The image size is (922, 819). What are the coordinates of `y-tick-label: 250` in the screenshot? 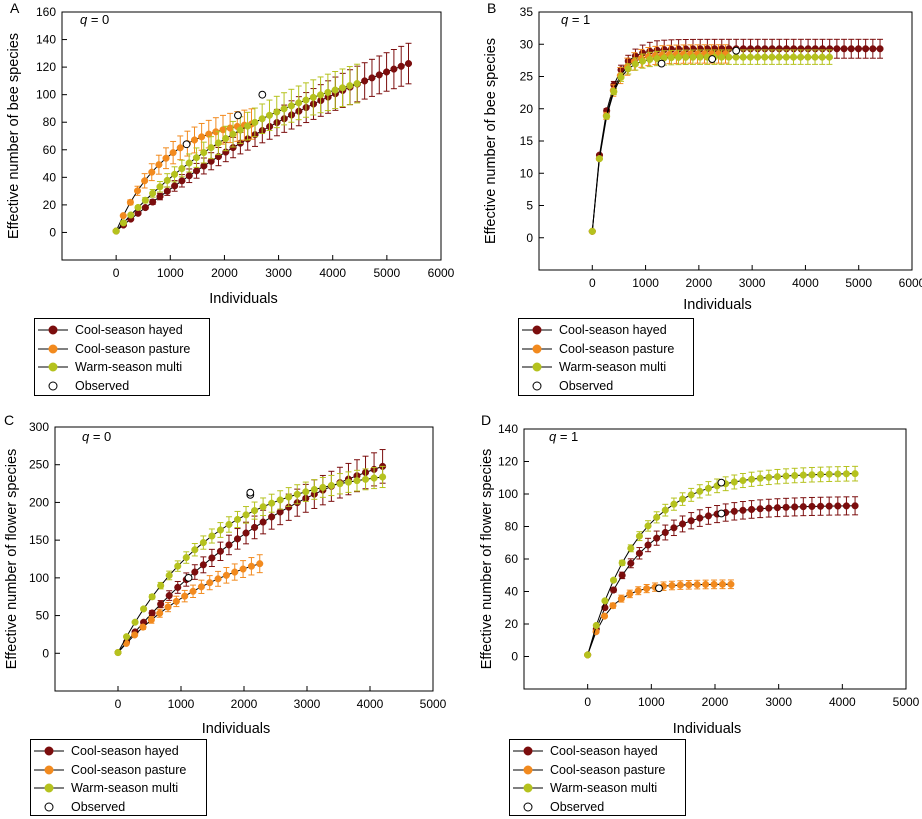 It's located at (39, 465).